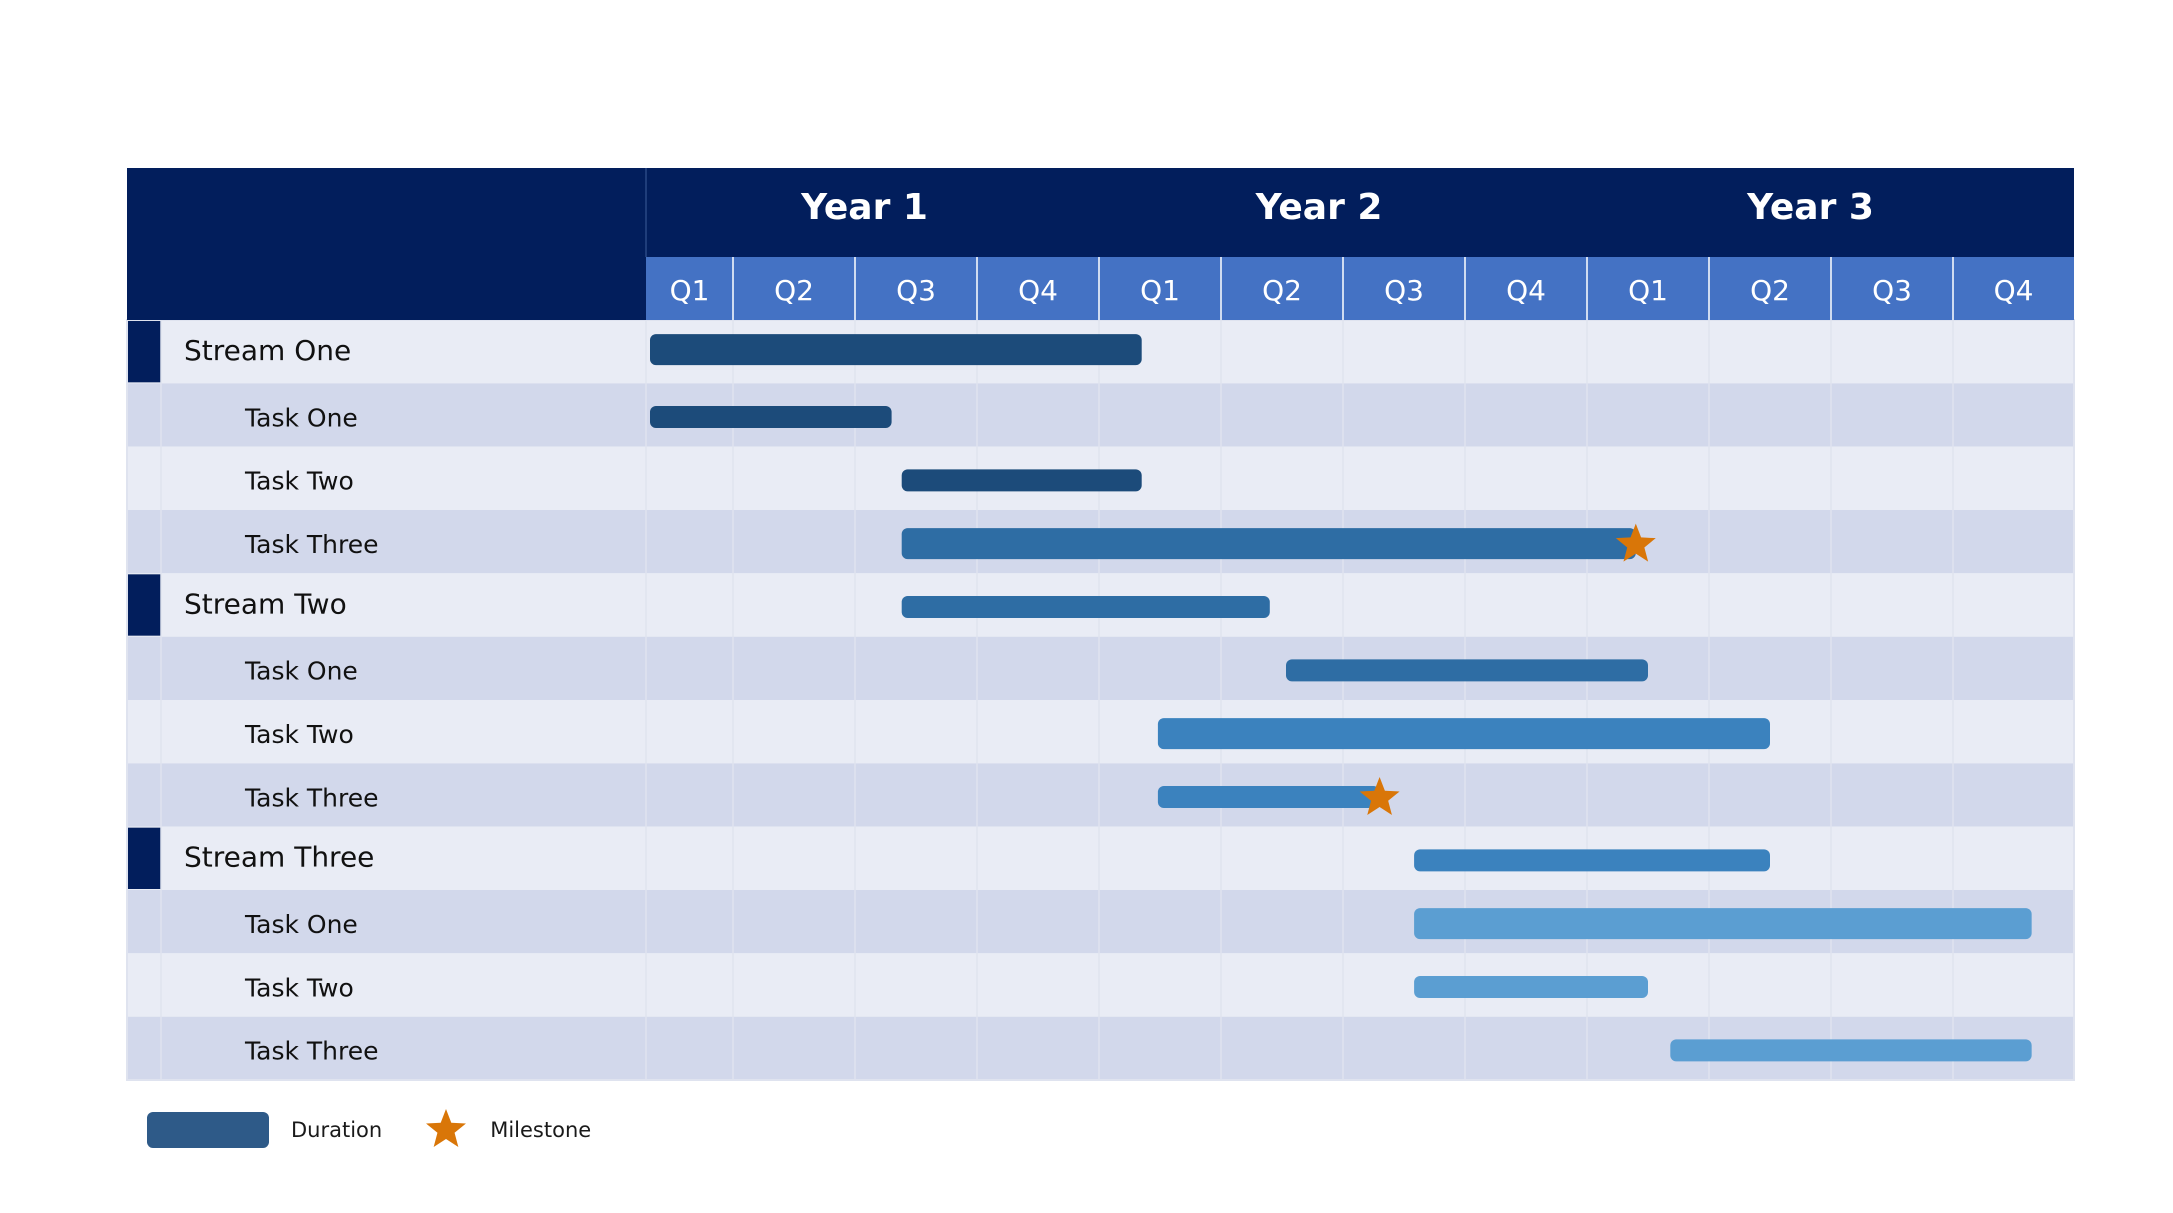 Image resolution: width=2173 pixels, height=1213 pixels. I want to click on milestones, so click(1507, 669).